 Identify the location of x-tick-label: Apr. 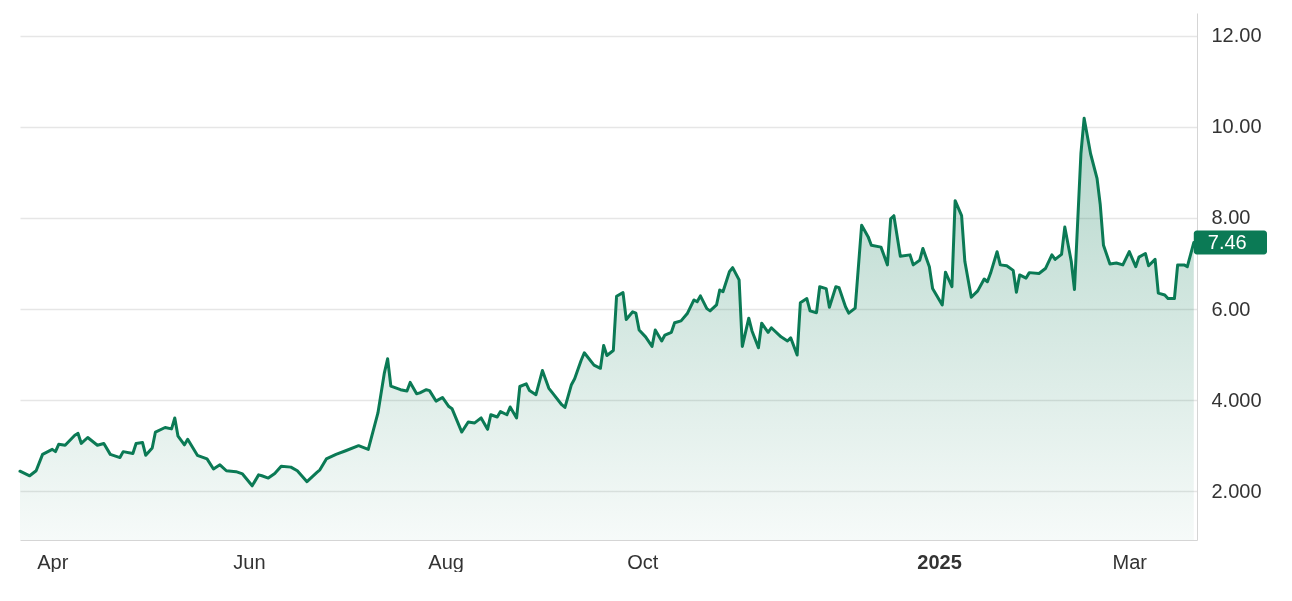
(53, 561).